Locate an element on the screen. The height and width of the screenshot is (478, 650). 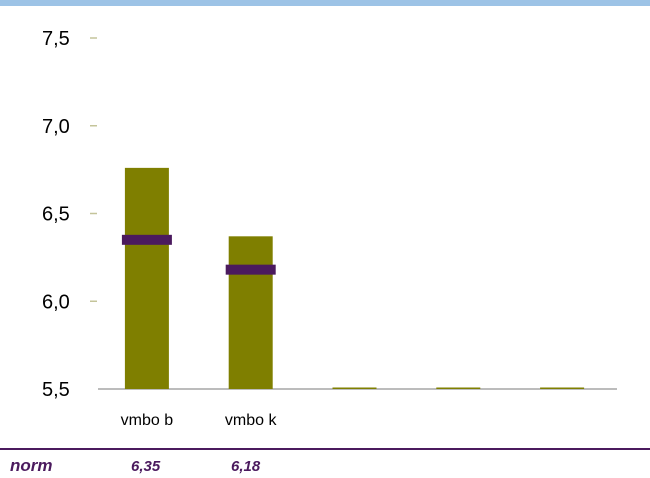
y-tick-label: 6,0 is located at coordinates (56, 302).